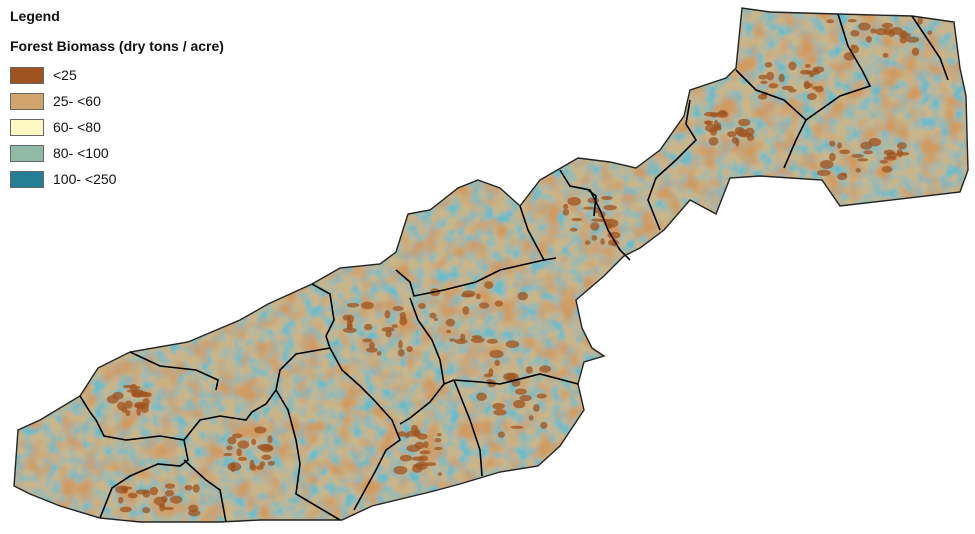  What do you see at coordinates (81, 153) in the screenshot?
I see `legend-label: 80- <100` at bounding box center [81, 153].